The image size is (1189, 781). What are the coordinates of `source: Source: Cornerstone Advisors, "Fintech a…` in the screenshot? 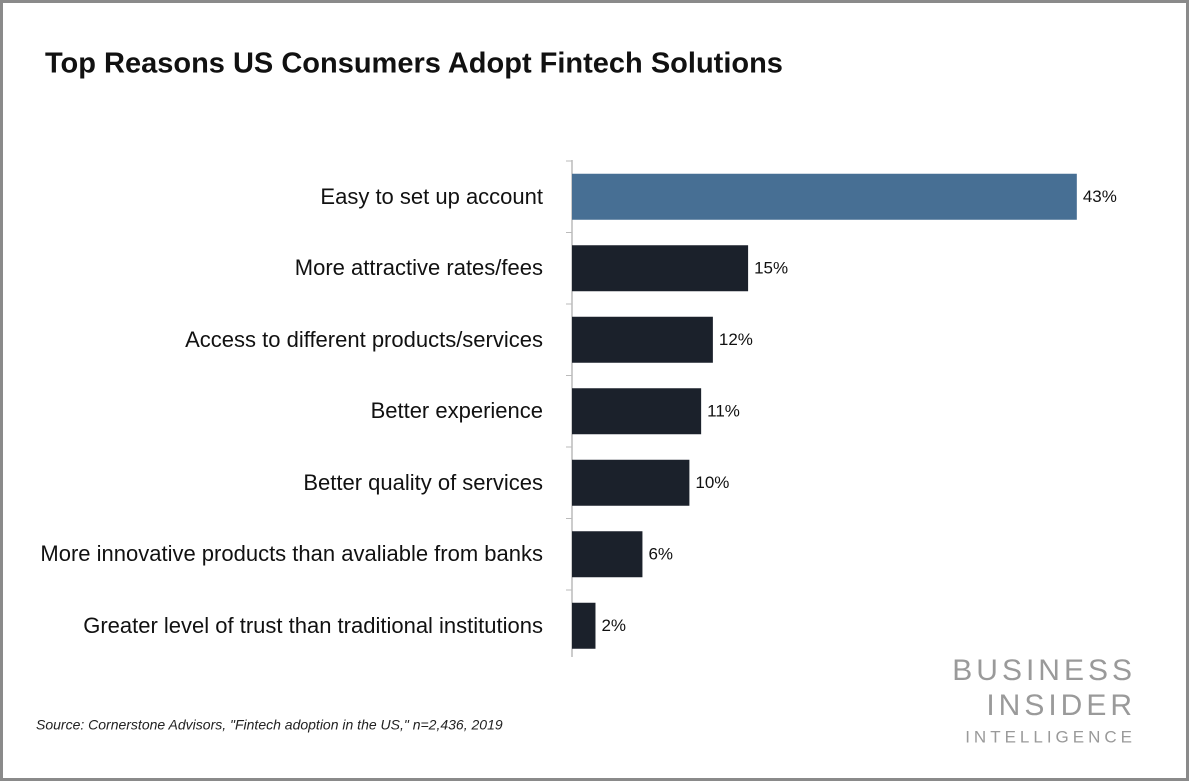 It's located at (269, 725).